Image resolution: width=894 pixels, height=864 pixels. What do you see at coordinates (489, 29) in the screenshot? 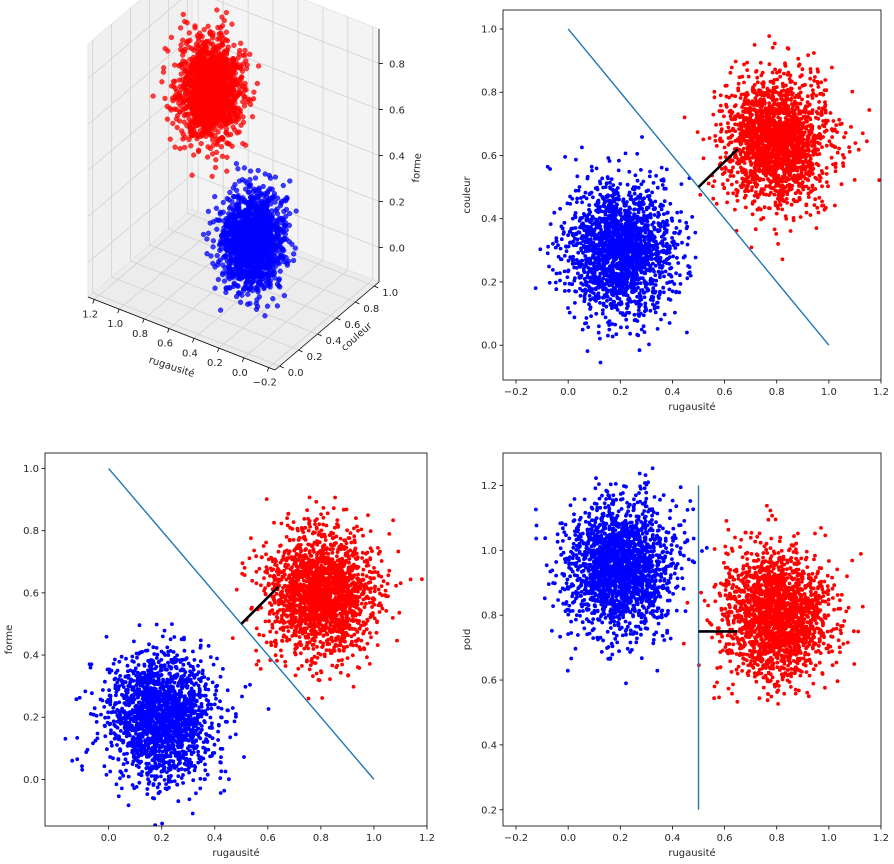
I see `y-tick-label: 1.0` at bounding box center [489, 29].